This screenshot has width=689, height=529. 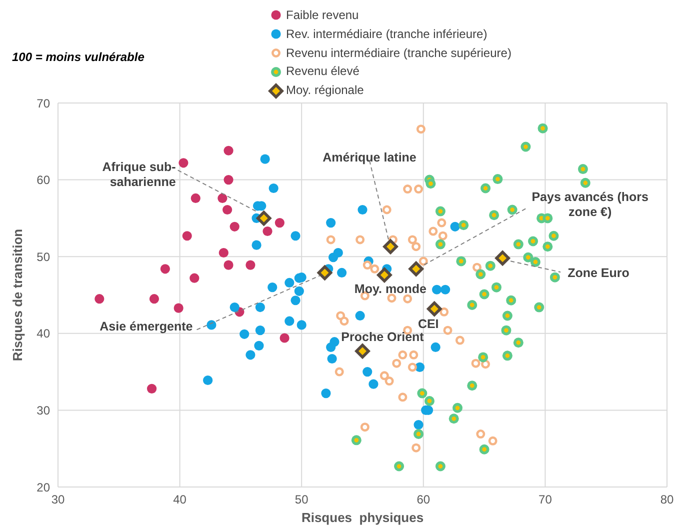 I want to click on legend-label: Moy. régionale, so click(x=325, y=91).